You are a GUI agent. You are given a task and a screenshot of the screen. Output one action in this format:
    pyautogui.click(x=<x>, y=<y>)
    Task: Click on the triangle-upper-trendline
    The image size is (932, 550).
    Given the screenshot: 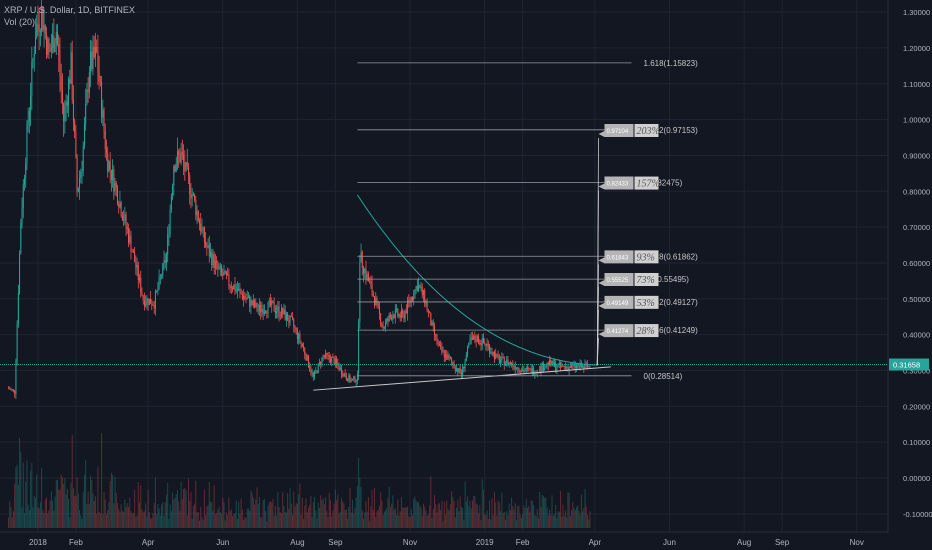 What is the action you would take?
    pyautogui.click(x=477, y=280)
    